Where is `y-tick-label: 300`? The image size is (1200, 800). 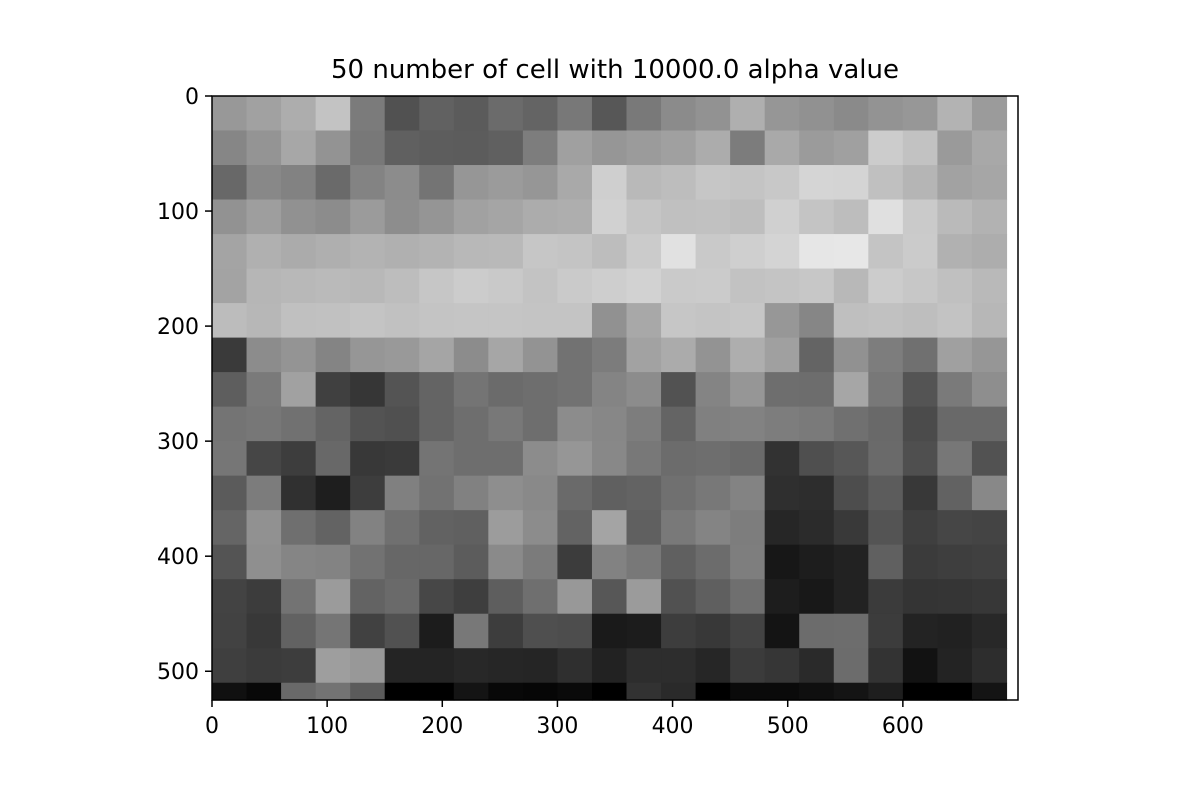 y-tick-label: 300 is located at coordinates (178, 442).